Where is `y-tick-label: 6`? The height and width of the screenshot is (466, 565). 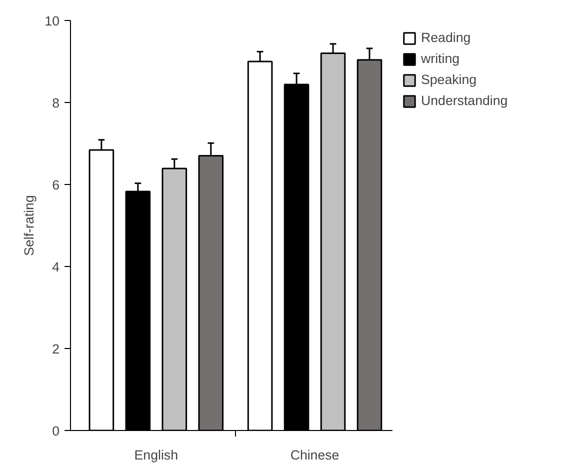 y-tick-label: 6 is located at coordinates (56, 185).